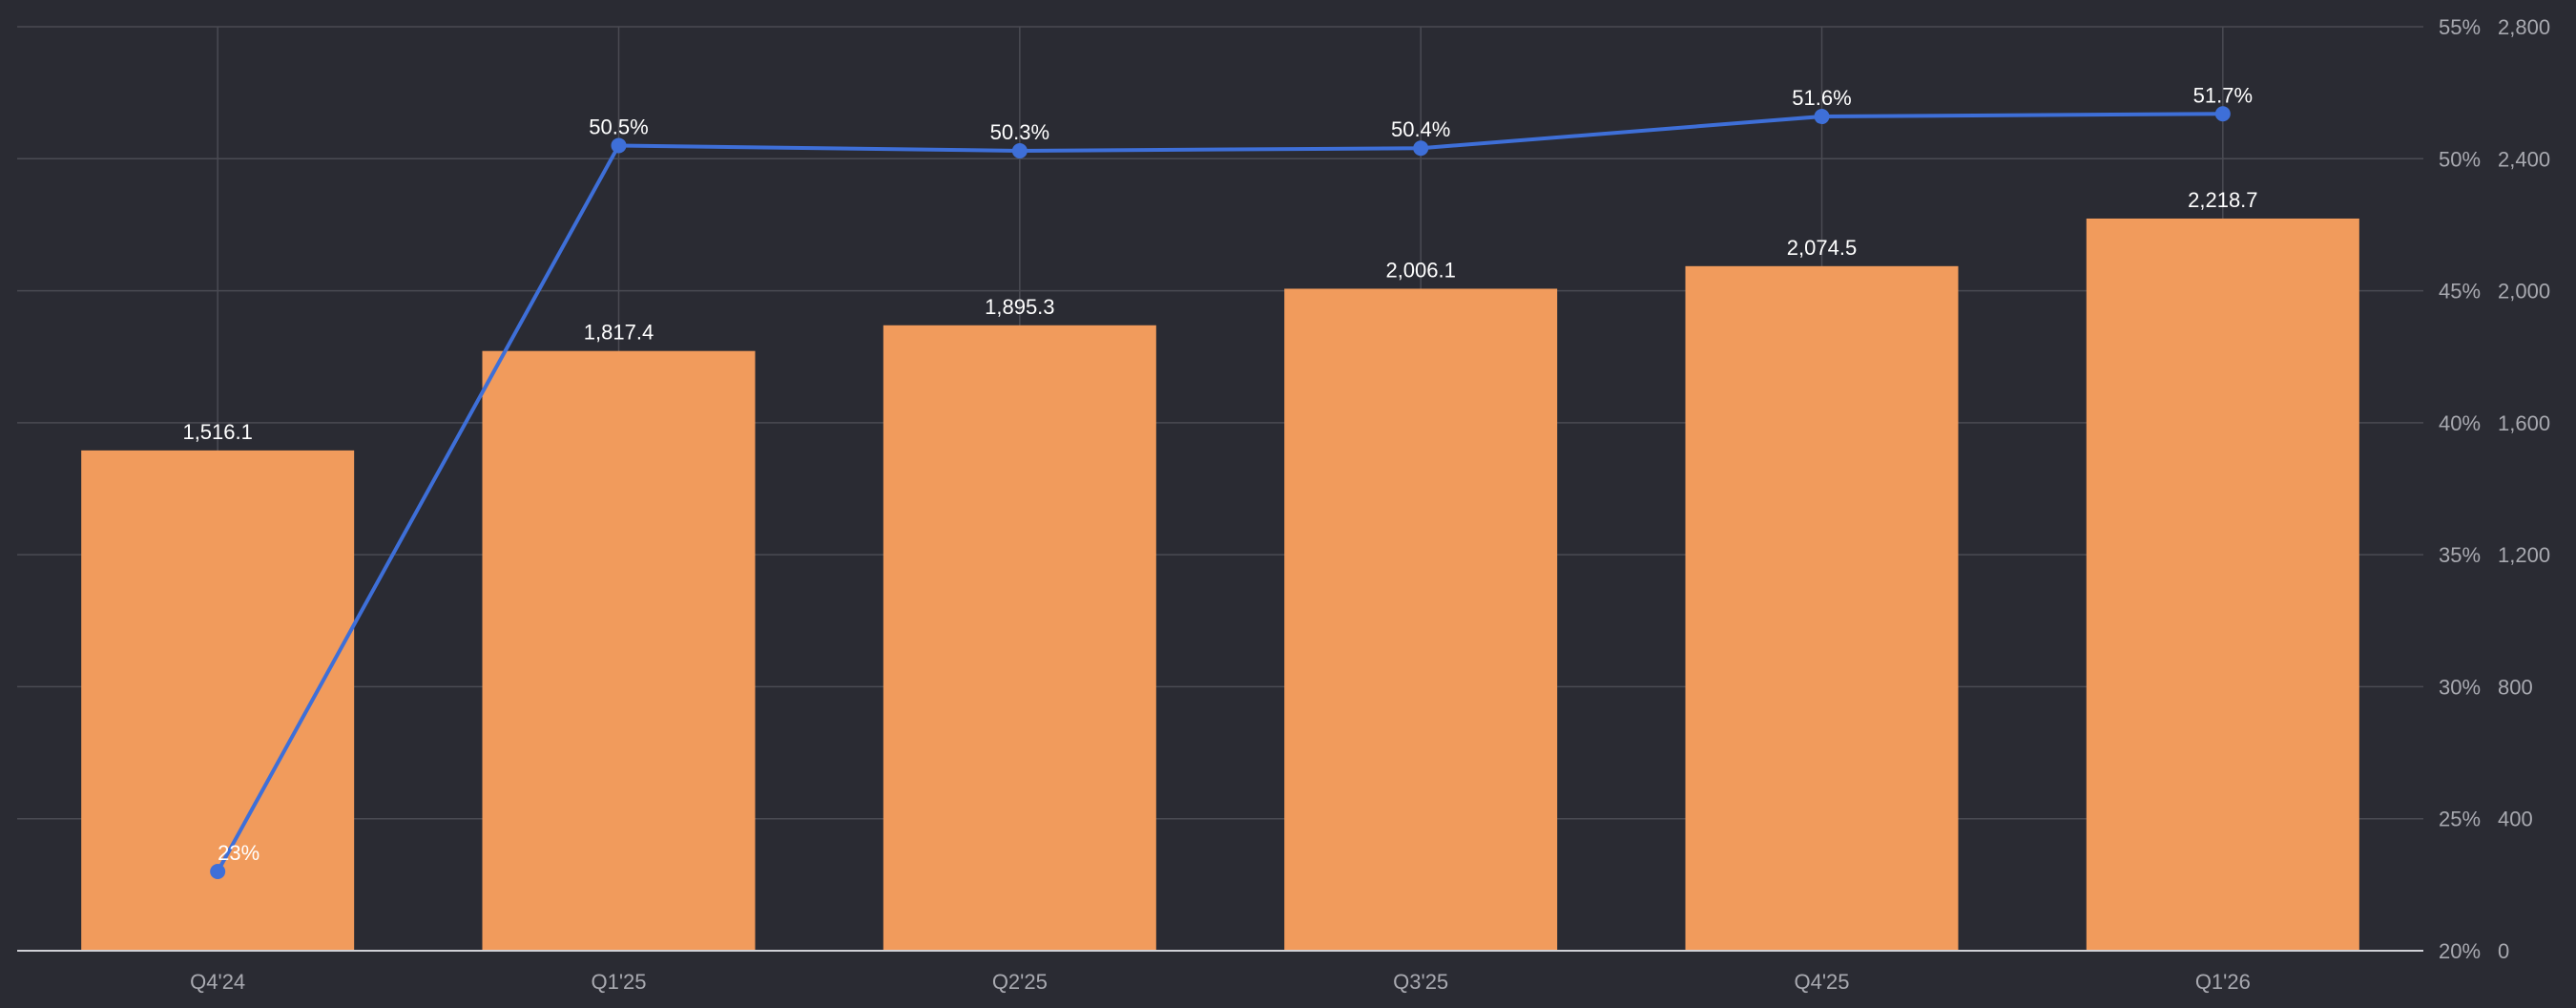  I want to click on y-right-value-tick-label: 2,400, so click(2524, 159).